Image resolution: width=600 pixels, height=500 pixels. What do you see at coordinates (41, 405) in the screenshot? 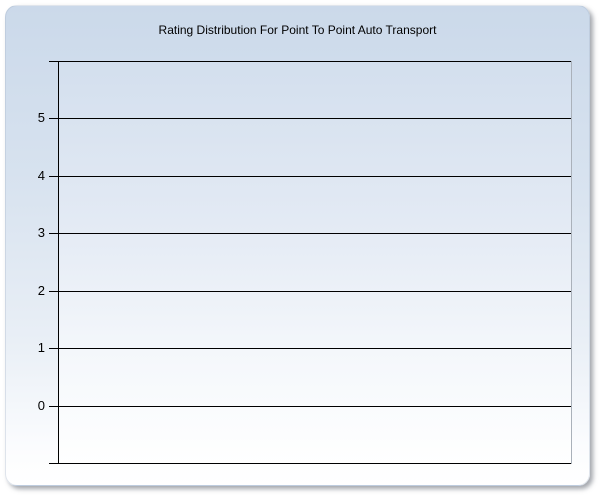
I see `y-axis-label: 0` at bounding box center [41, 405].